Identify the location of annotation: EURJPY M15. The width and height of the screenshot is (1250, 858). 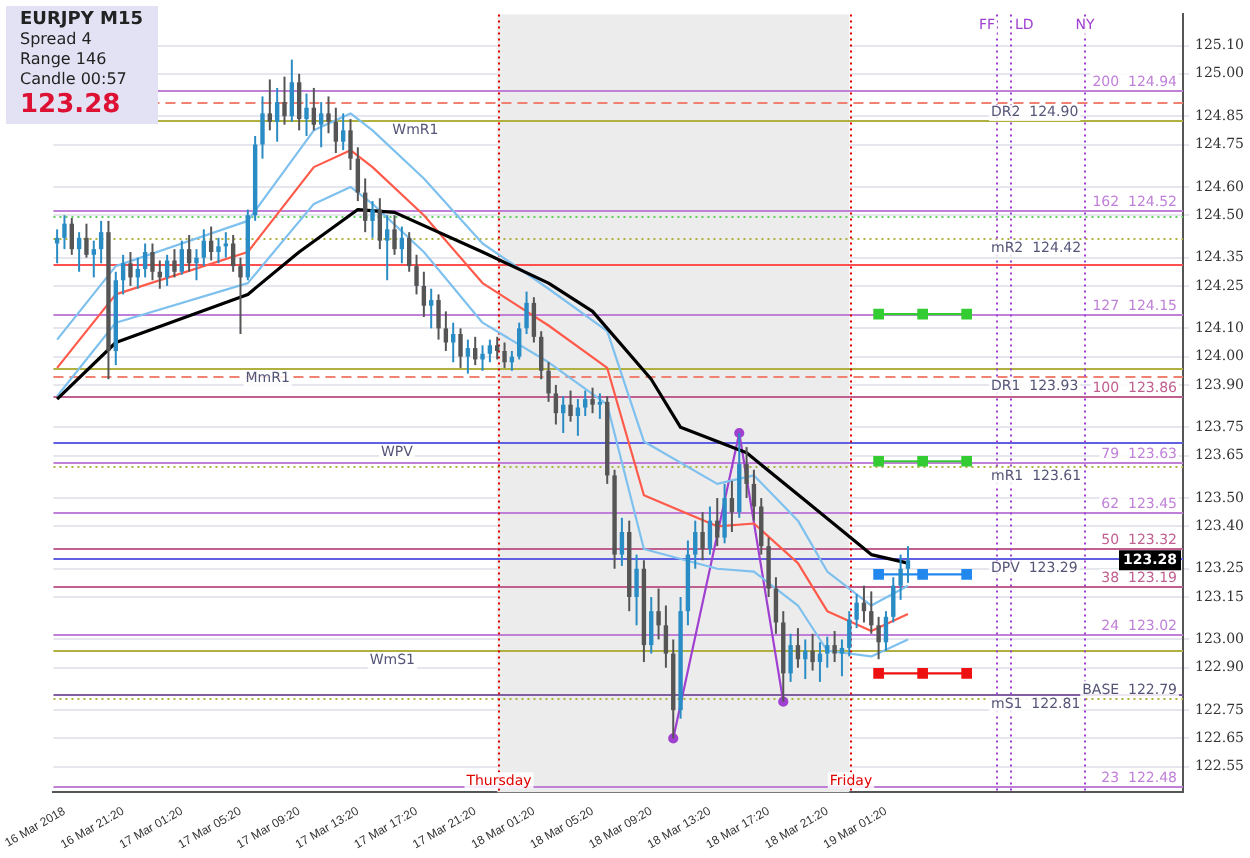
(81, 20).